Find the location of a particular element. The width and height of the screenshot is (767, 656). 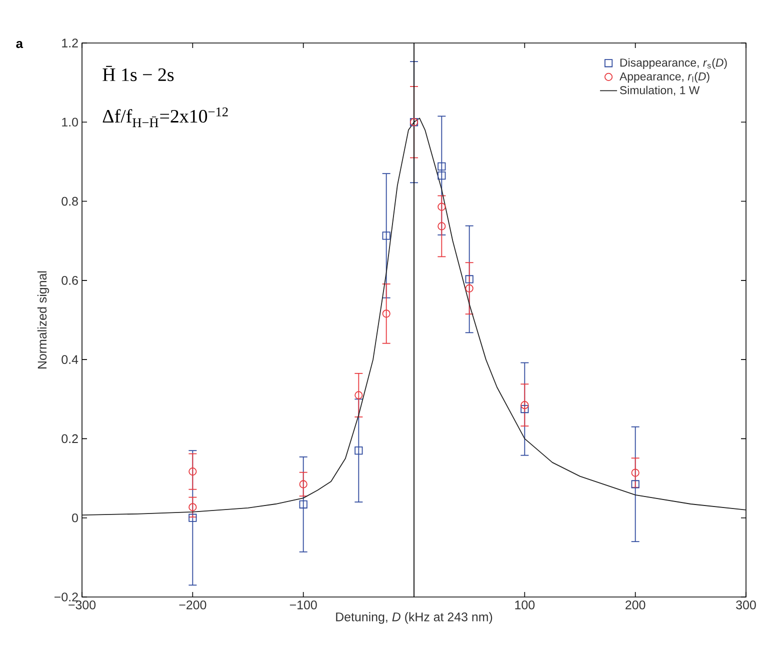

x-tick-label: 100 is located at coordinates (525, 605).